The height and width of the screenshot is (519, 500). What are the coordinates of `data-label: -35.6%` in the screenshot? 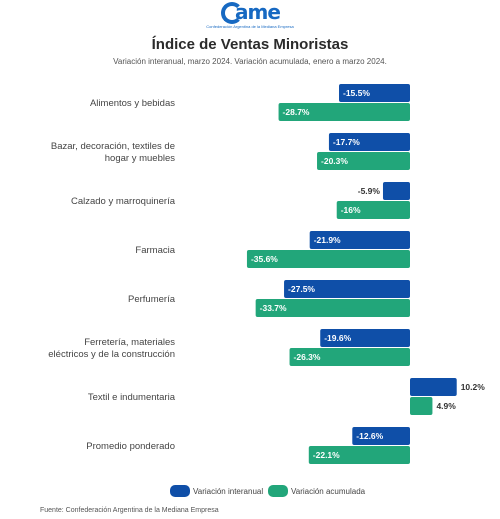 It's located at (264, 259).